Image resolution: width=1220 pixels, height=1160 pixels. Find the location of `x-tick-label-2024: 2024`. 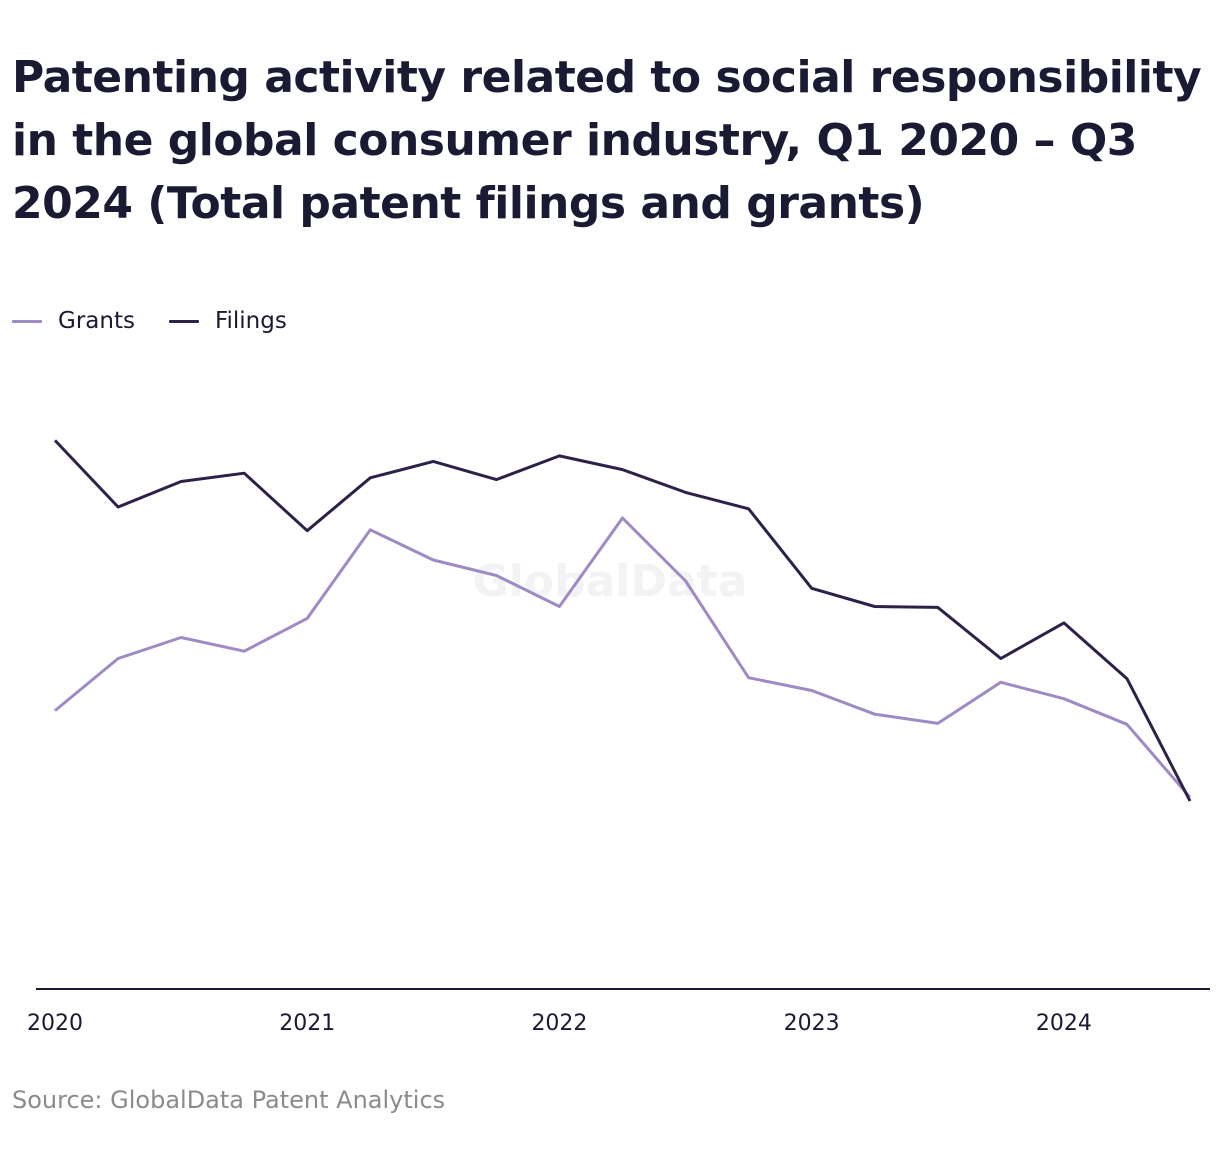

x-tick-label-2024: 2024 is located at coordinates (1064, 1023).